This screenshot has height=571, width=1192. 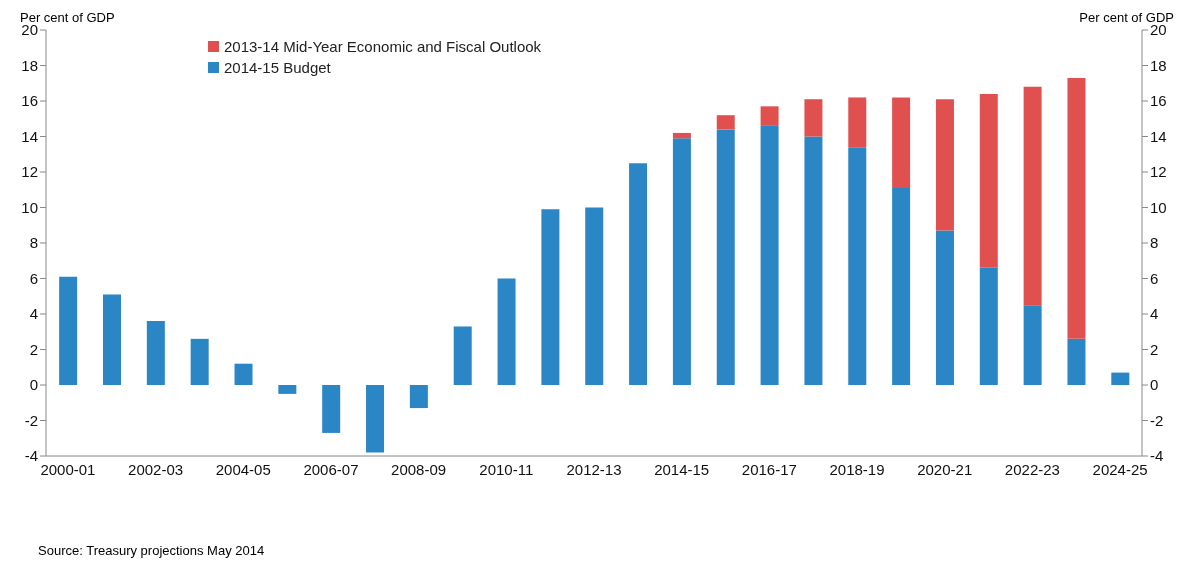 What do you see at coordinates (33, 243) in the screenshot?
I see `y-tick-label: 8` at bounding box center [33, 243].